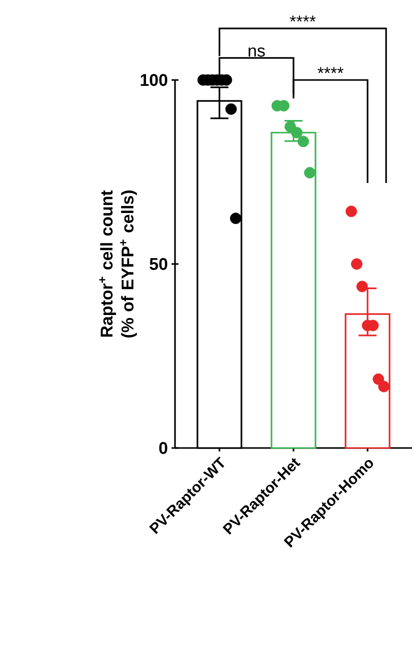 The width and height of the screenshot is (417, 656). What do you see at coordinates (163, 448) in the screenshot?
I see `y-tick-label: 0` at bounding box center [163, 448].